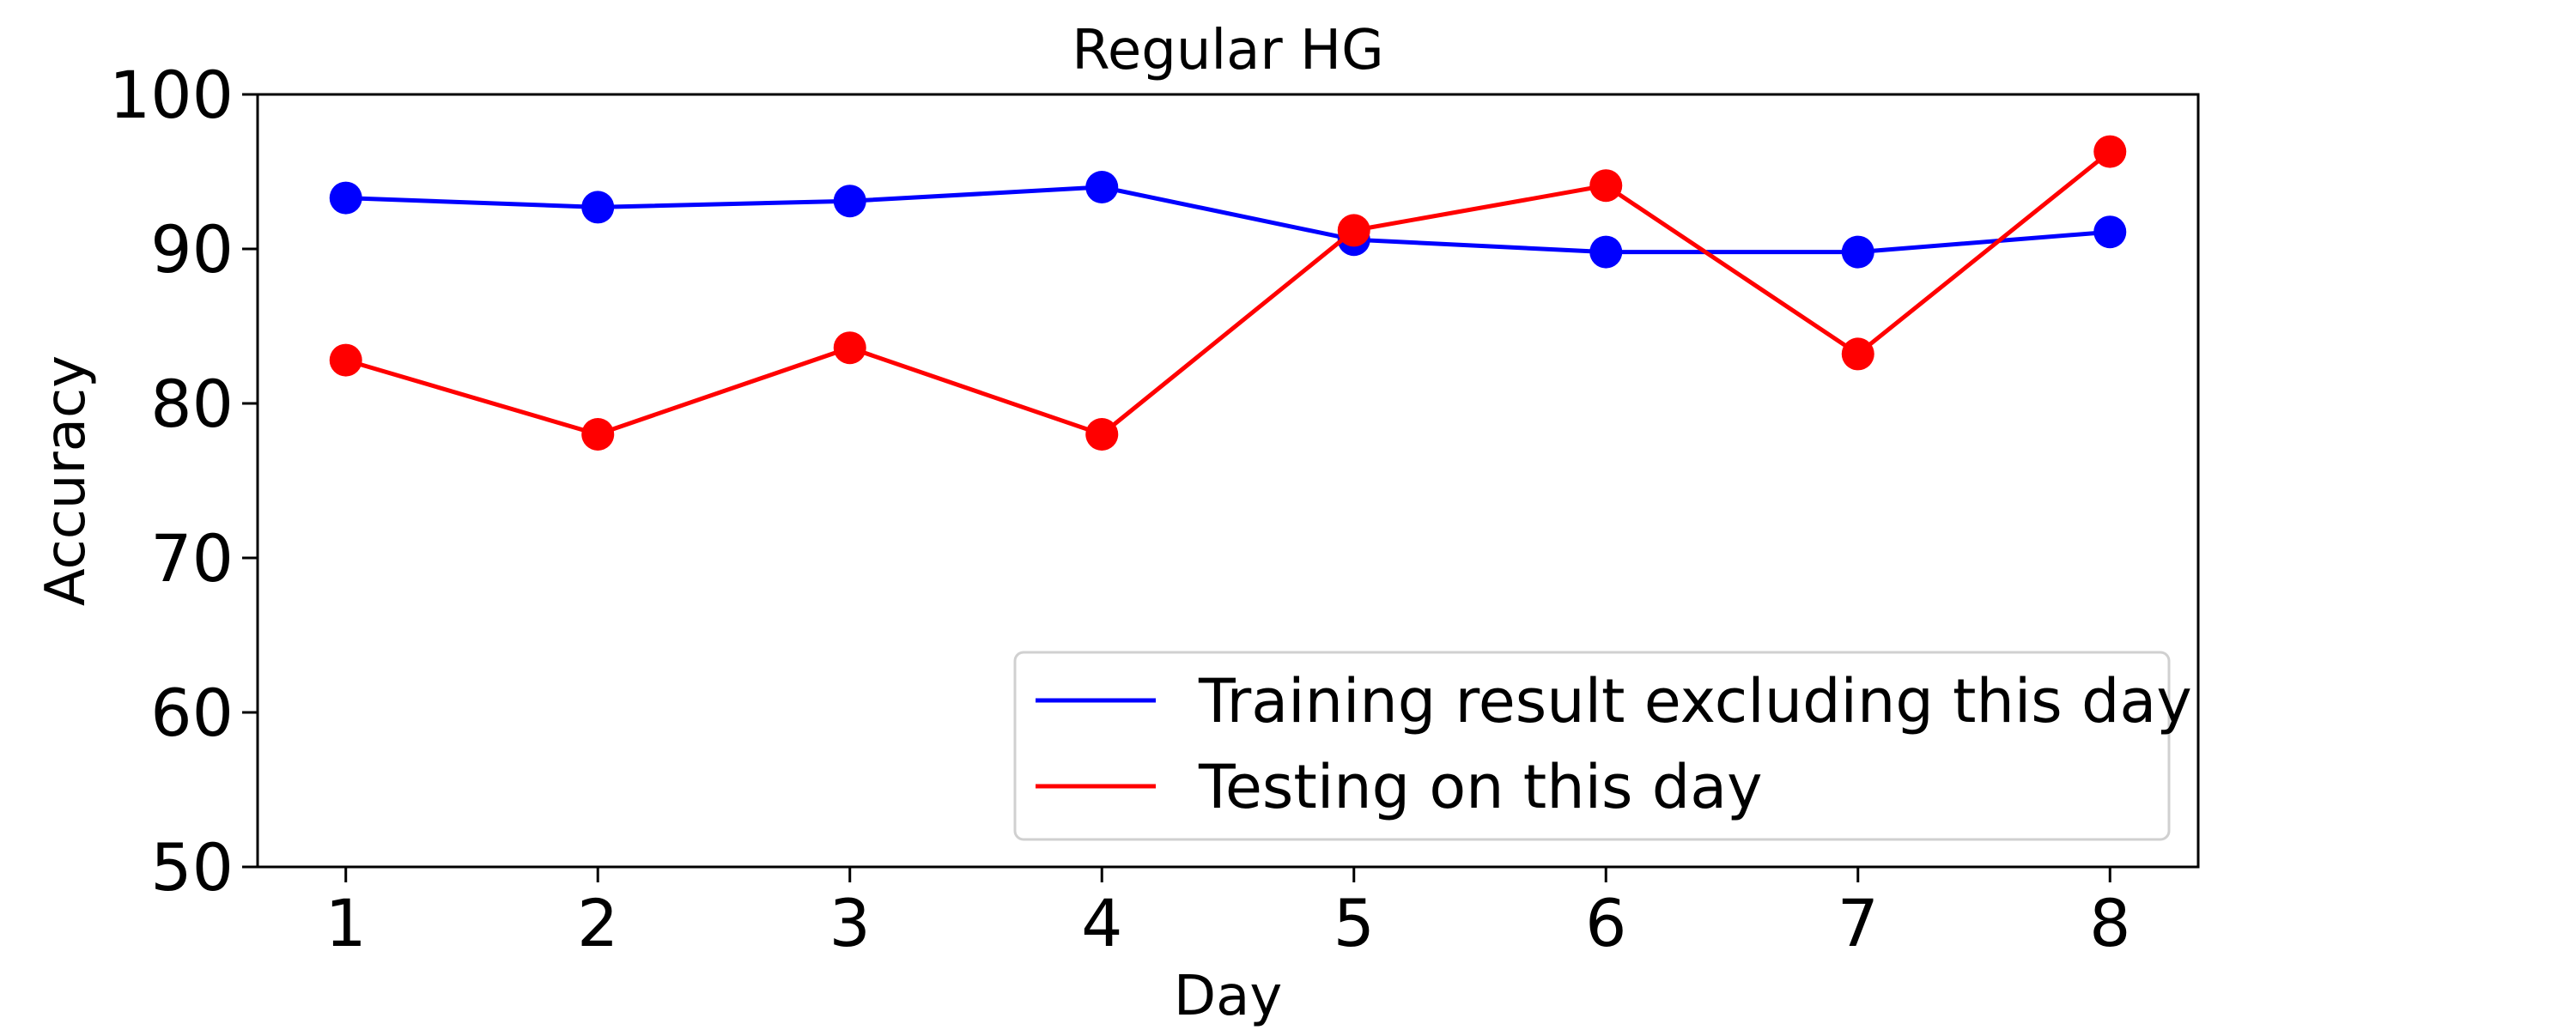 This screenshot has height=1030, width=2576. I want to click on chart-title: Regular HG, so click(1228, 50).